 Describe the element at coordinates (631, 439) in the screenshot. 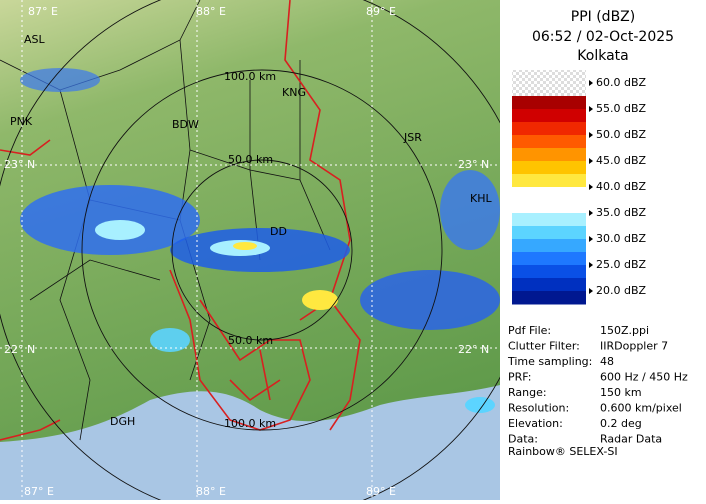

I see `info-value: Radar Data` at that location.